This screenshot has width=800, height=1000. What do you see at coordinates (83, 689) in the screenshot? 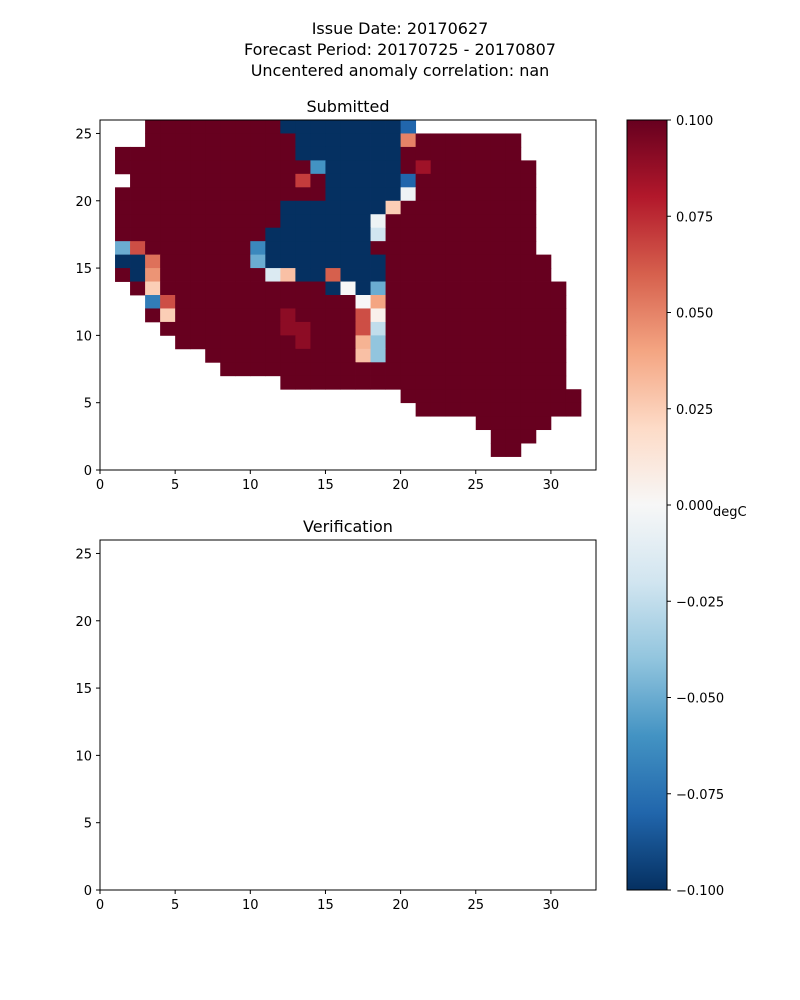
I see `y-tick-label: 15` at bounding box center [83, 689].